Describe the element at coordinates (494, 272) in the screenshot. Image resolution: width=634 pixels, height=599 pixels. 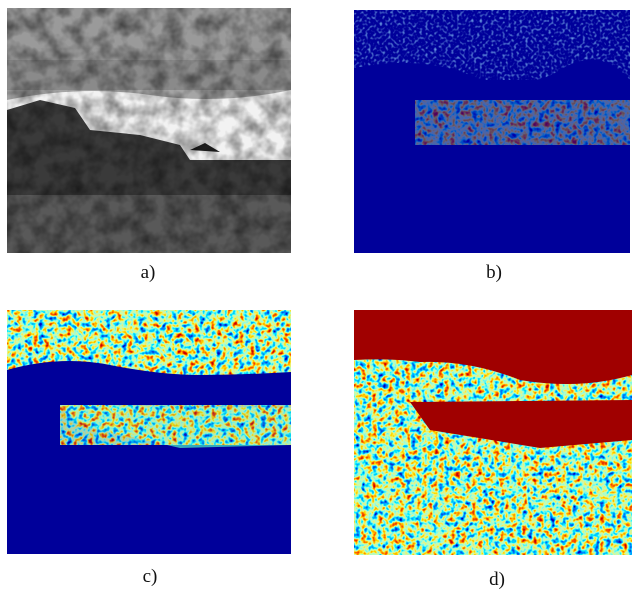
I see `panel-label: b)` at that location.